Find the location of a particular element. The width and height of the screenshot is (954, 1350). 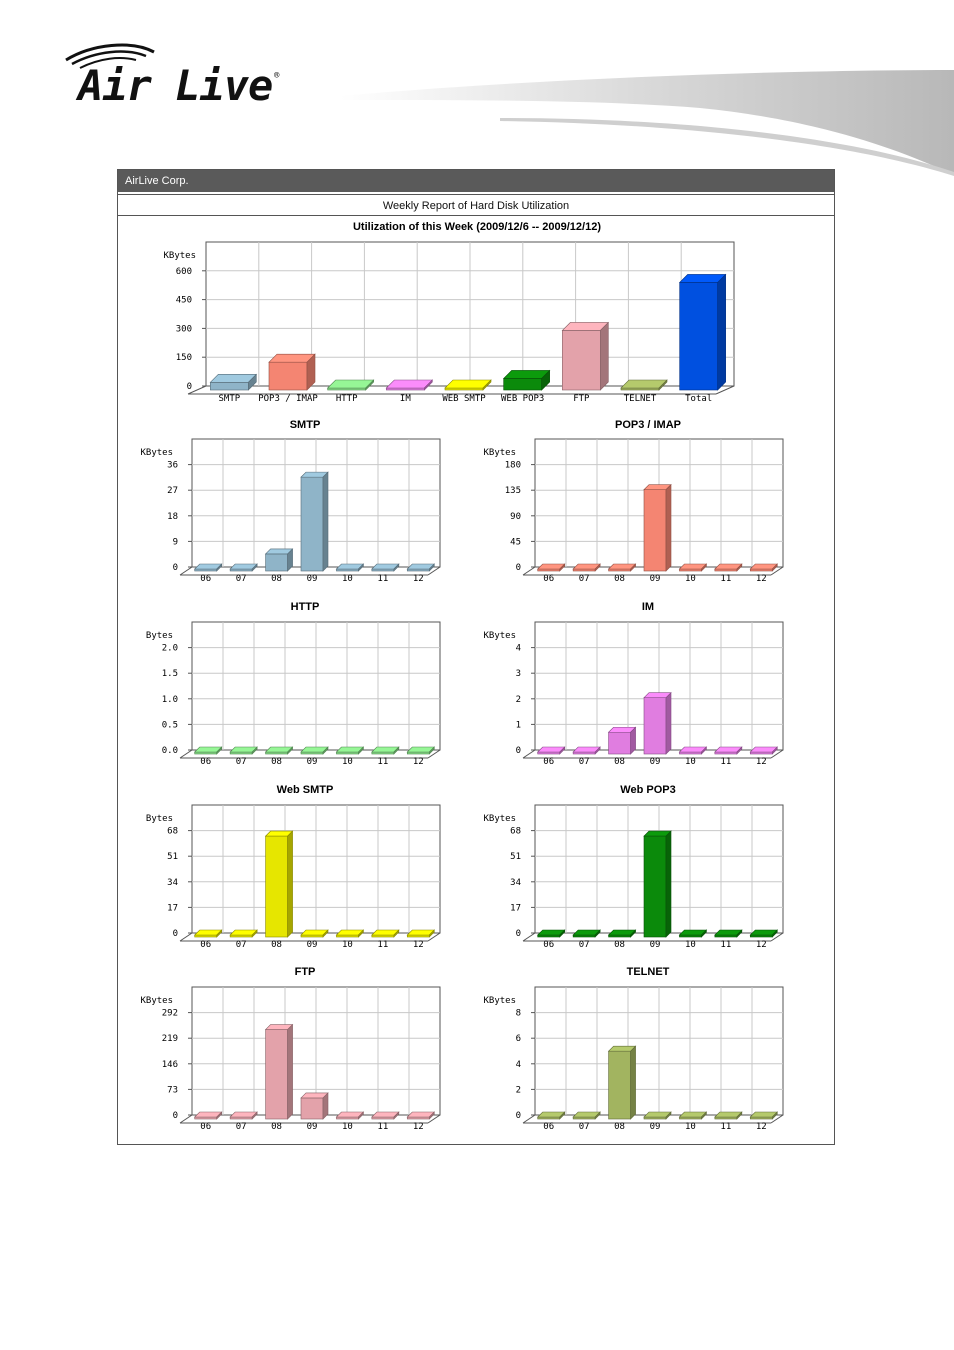

y-tick-label: 90 is located at coordinates (515, 517).